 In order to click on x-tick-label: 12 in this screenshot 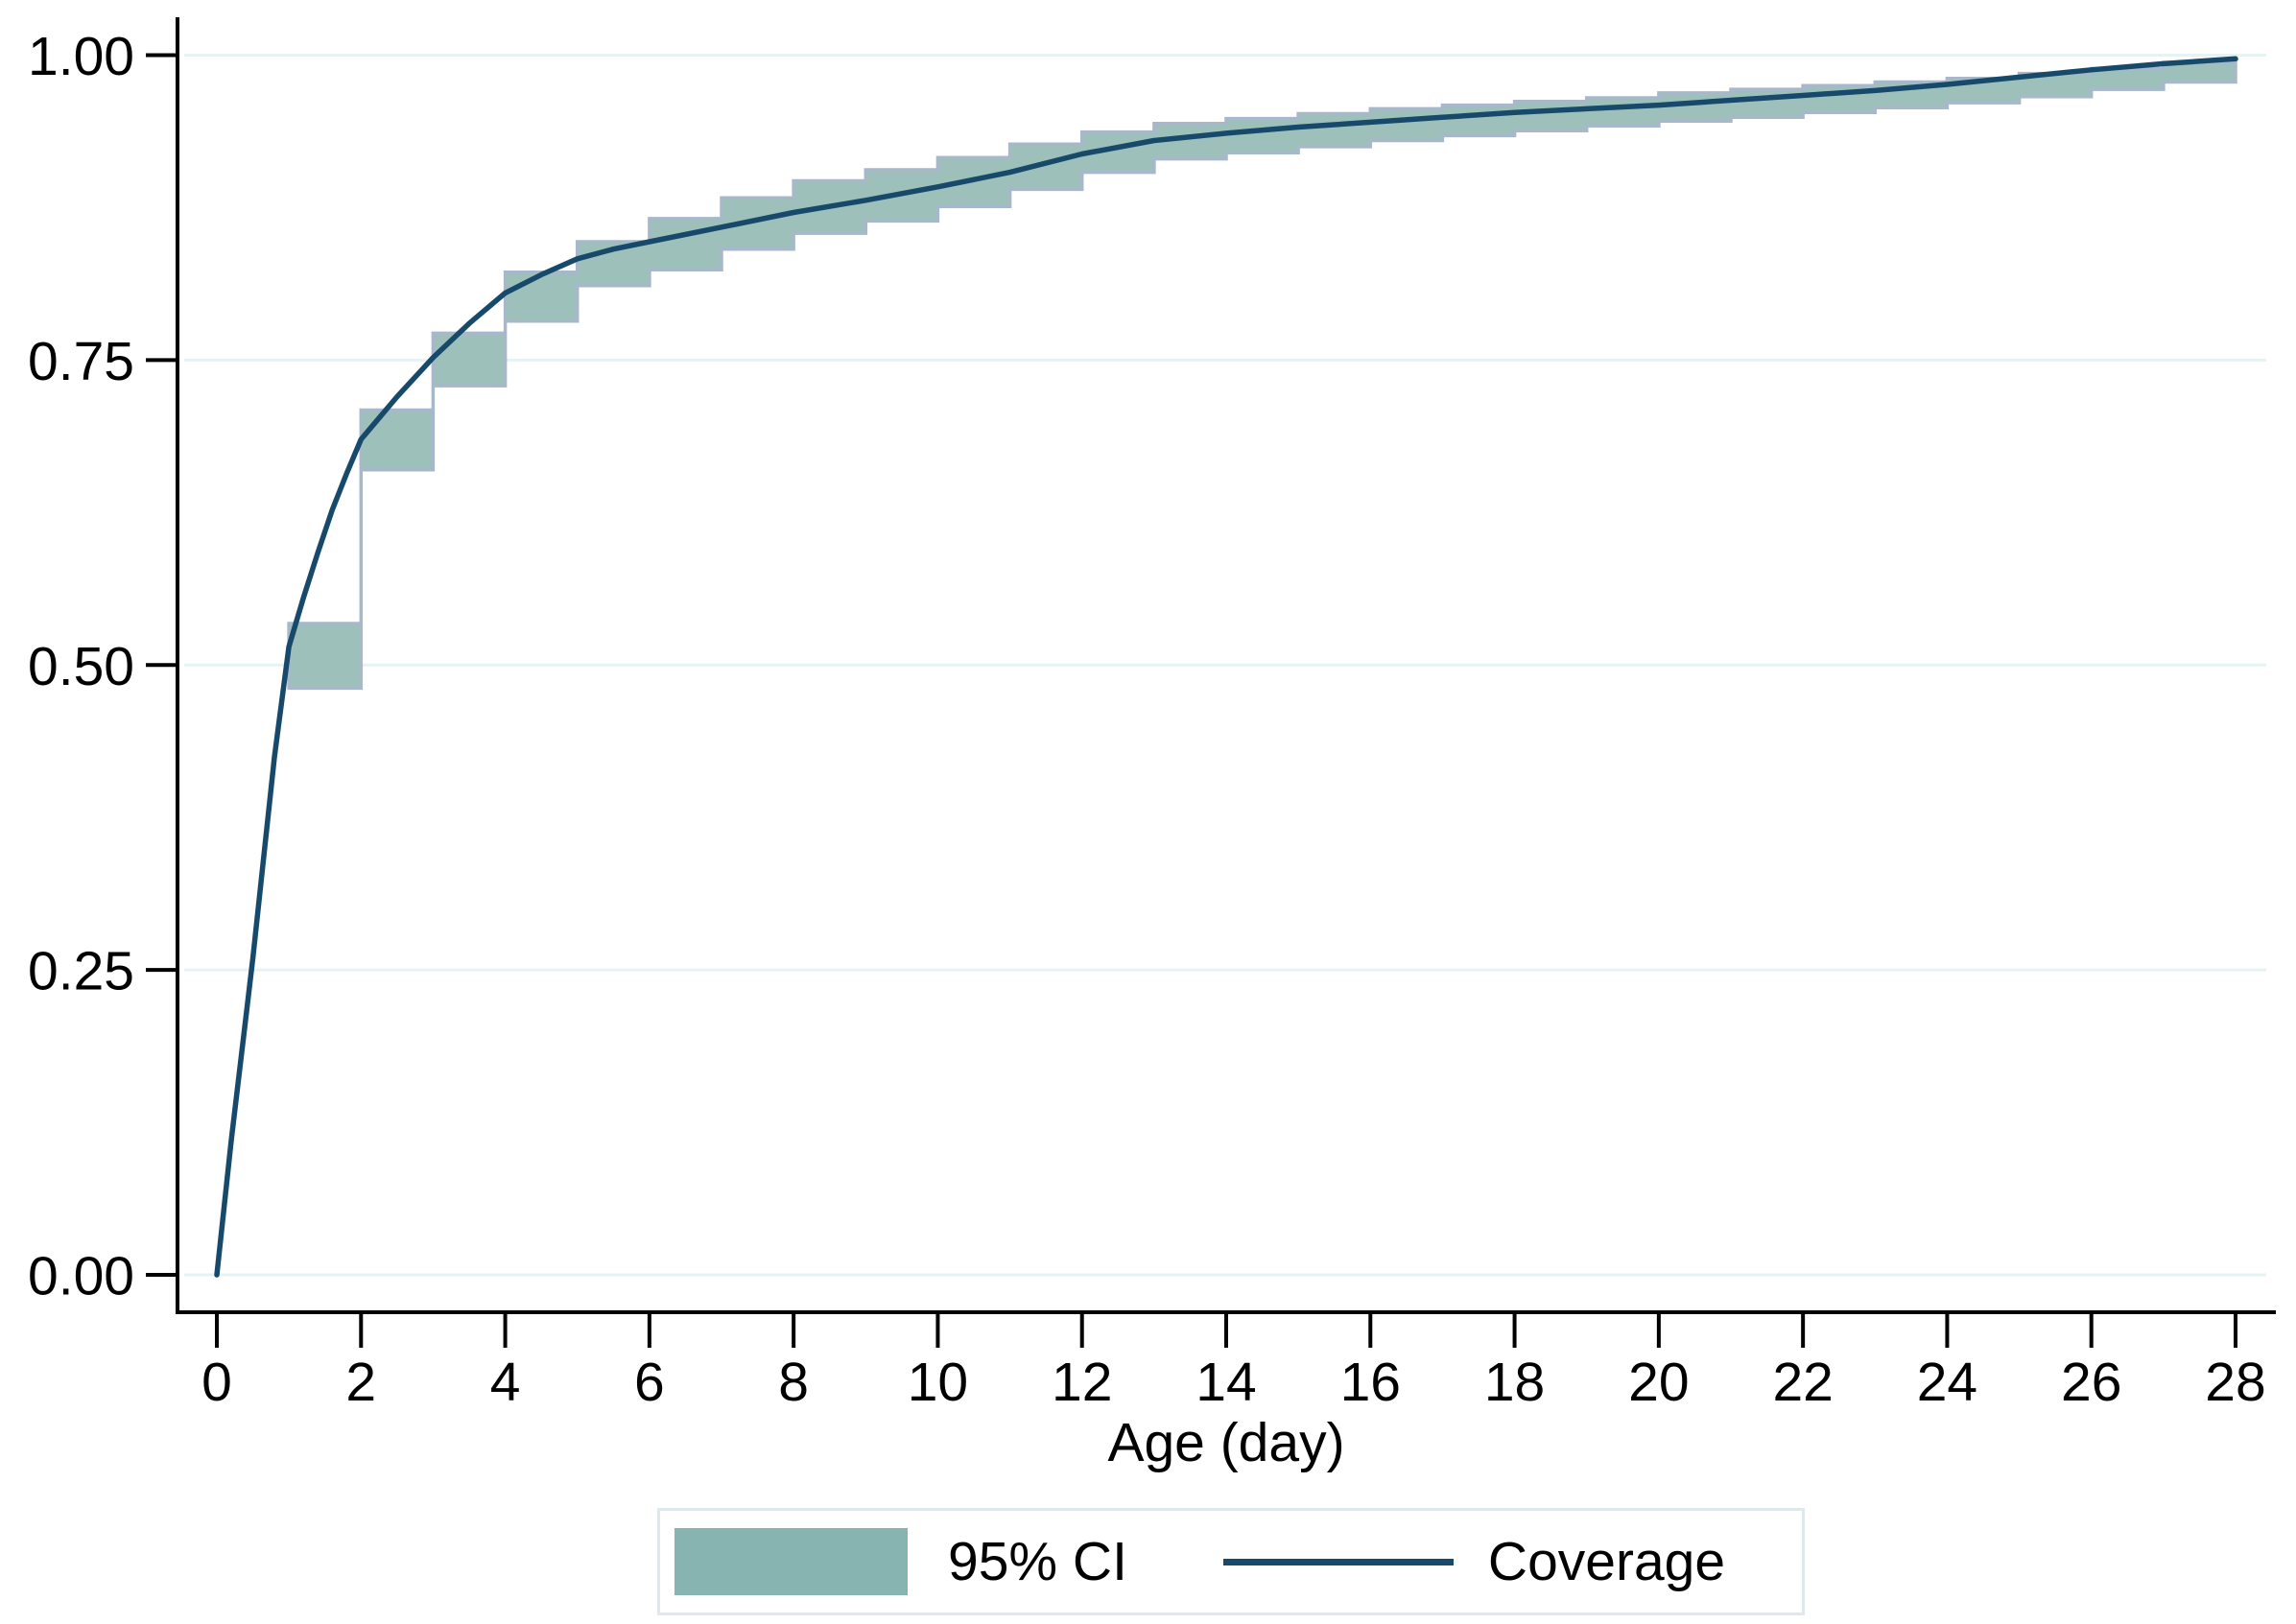, I will do `click(1082, 1382)`.